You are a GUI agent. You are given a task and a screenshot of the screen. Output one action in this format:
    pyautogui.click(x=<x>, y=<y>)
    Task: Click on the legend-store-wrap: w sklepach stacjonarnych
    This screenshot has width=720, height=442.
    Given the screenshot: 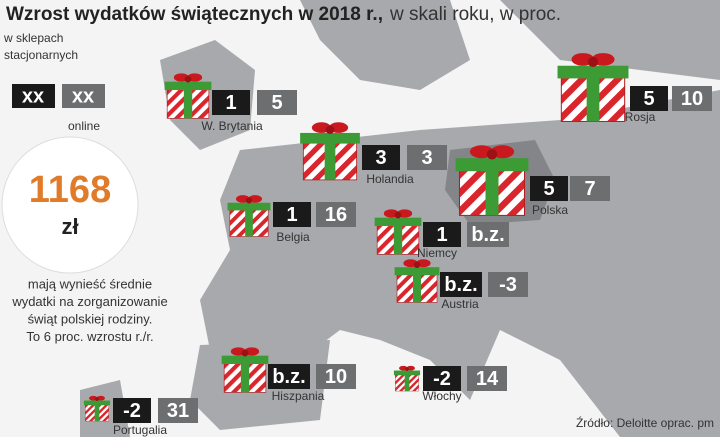 What is the action you would take?
    pyautogui.click(x=41, y=46)
    